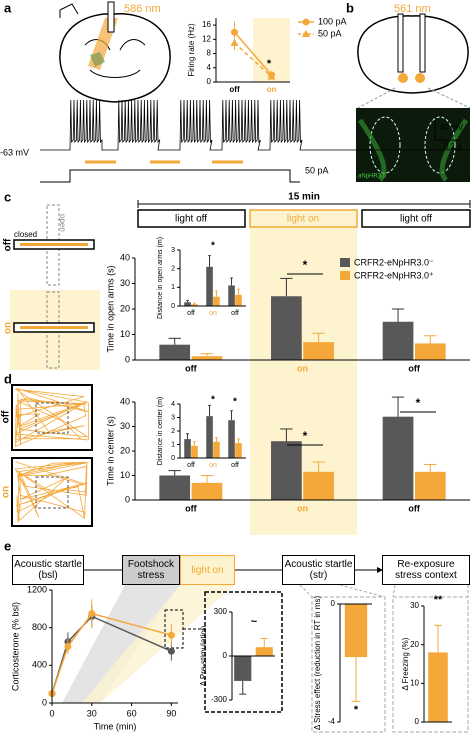  What do you see at coordinates (317, 663) in the screenshot?
I see `y-axis-label: Δ Stress effect (reduction in RT in ms)` at bounding box center [317, 663].